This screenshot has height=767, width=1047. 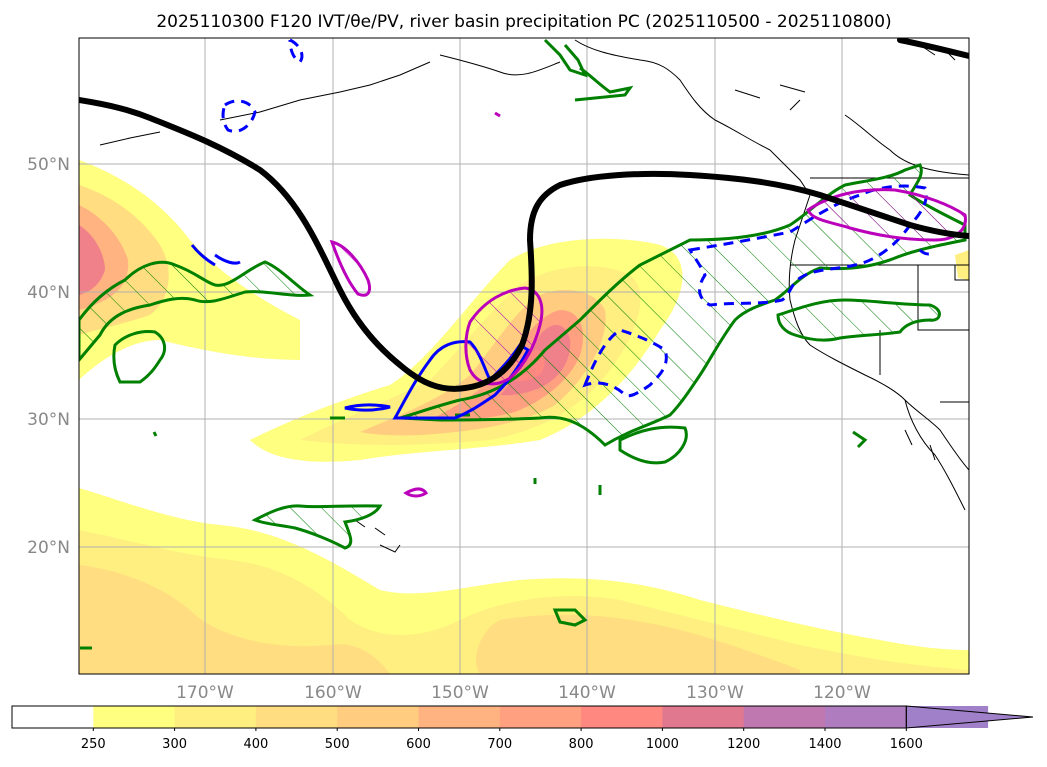 What do you see at coordinates (93, 744) in the screenshot?
I see `colorbar-tick-label: 250` at bounding box center [93, 744].